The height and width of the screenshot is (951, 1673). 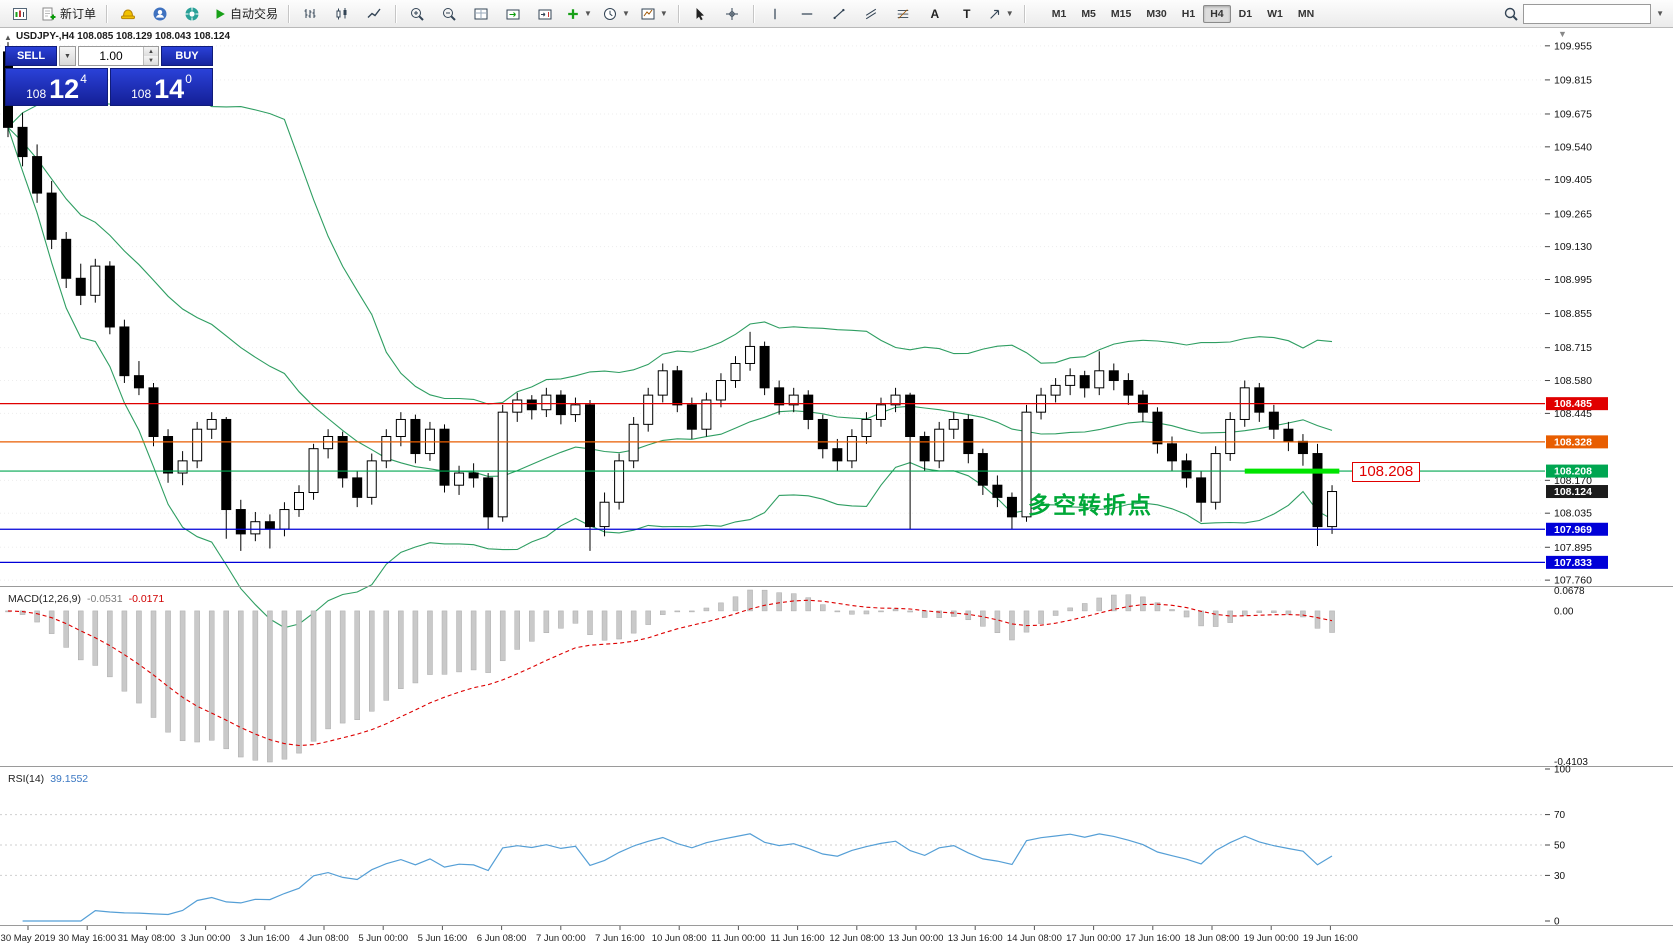 I want to click on line-chart-button, so click(x=374, y=14).